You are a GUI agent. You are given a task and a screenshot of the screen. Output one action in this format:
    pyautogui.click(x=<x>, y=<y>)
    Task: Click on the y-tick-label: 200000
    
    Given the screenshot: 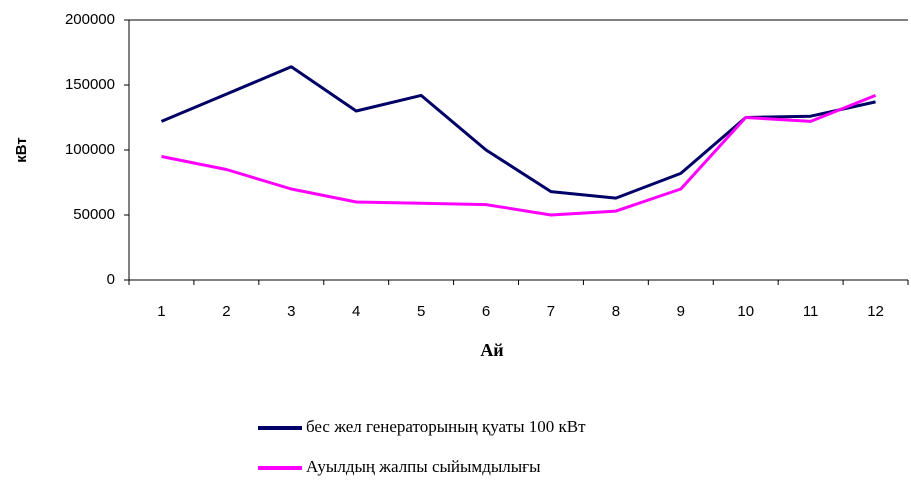 What is the action you would take?
    pyautogui.click(x=90, y=19)
    